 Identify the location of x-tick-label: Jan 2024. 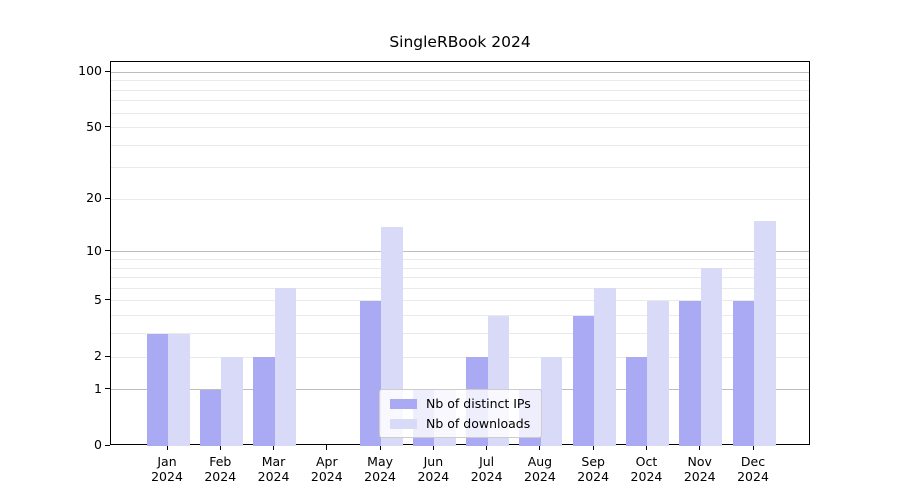
(167, 469).